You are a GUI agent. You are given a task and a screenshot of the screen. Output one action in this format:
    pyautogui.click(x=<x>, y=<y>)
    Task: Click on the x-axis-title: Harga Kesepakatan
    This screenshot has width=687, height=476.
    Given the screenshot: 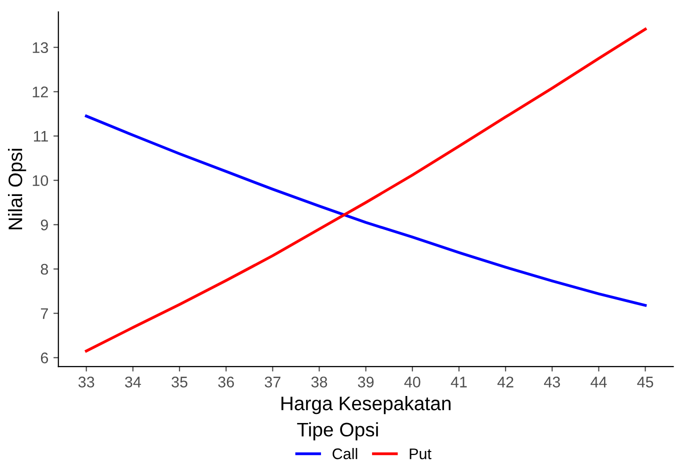 What is the action you would take?
    pyautogui.click(x=366, y=405)
    